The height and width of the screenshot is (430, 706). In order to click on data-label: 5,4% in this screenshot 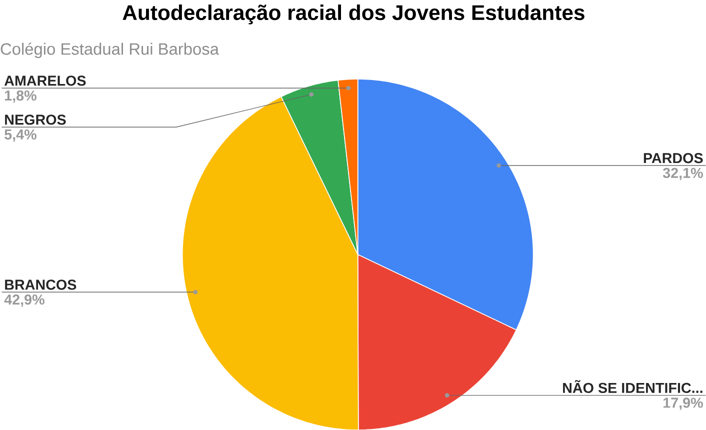, I will do `click(20, 135)`.